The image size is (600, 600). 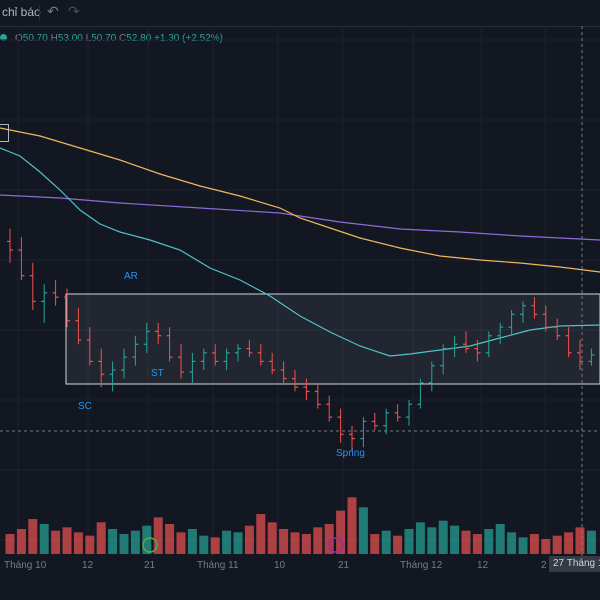 I want to click on low-value: 50.70, so click(x=104, y=38).